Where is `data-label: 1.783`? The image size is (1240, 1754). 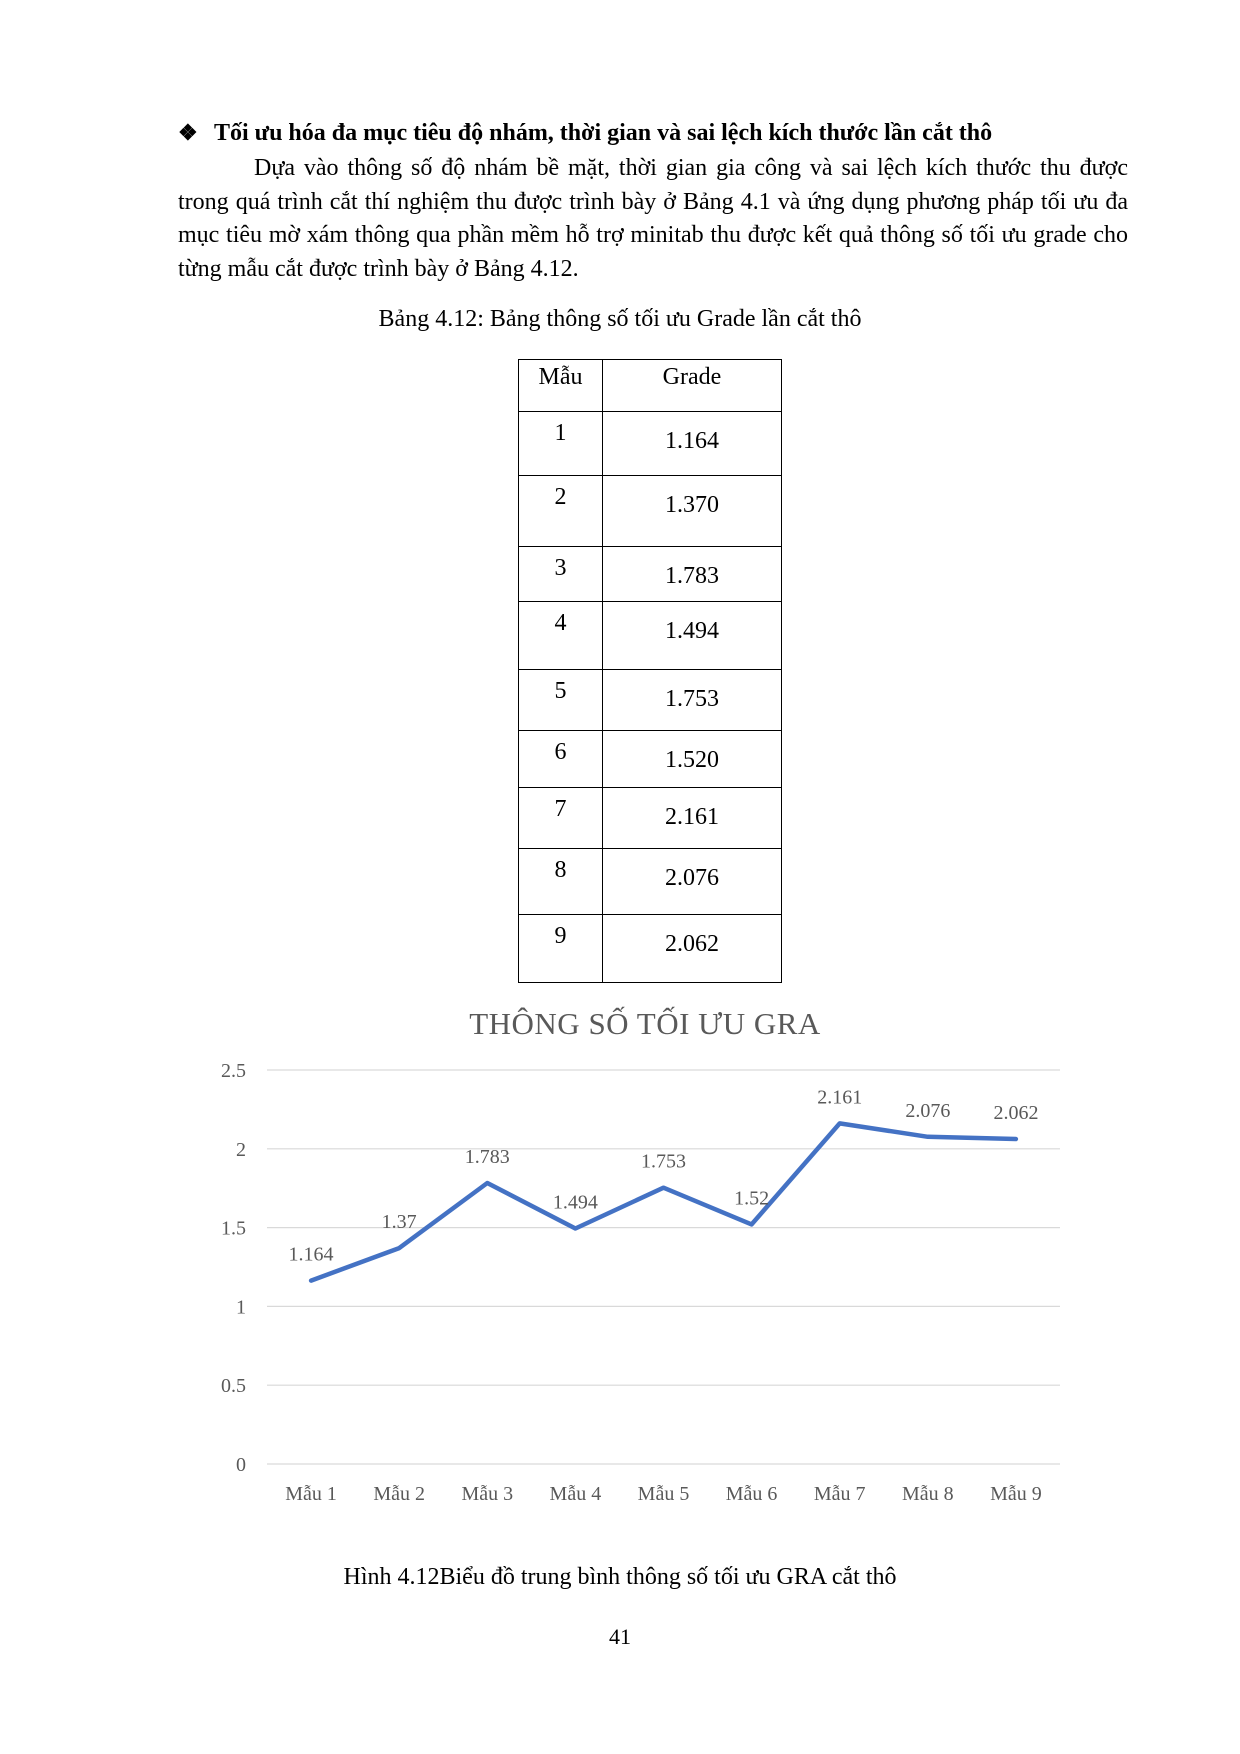 data-label: 1.783 is located at coordinates (487, 1157).